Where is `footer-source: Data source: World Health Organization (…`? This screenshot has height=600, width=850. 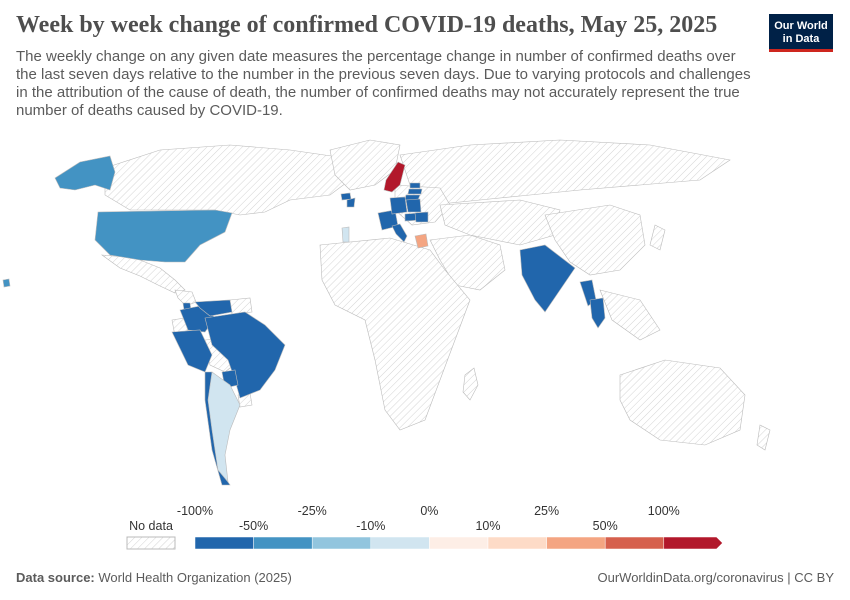
footer-source: Data source: World Health Organization (… is located at coordinates (154, 577).